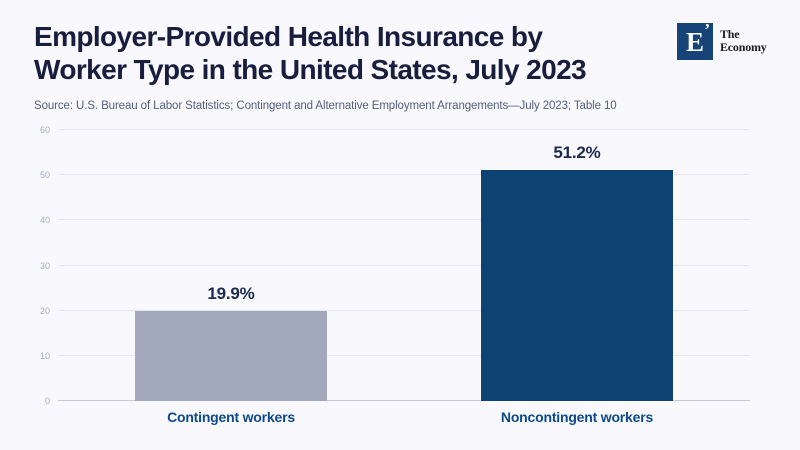 This screenshot has height=450, width=800. Describe the element at coordinates (288, 36) in the screenshot. I see `chart-title-line-1: Employer-Provided Health Insurance by` at that location.